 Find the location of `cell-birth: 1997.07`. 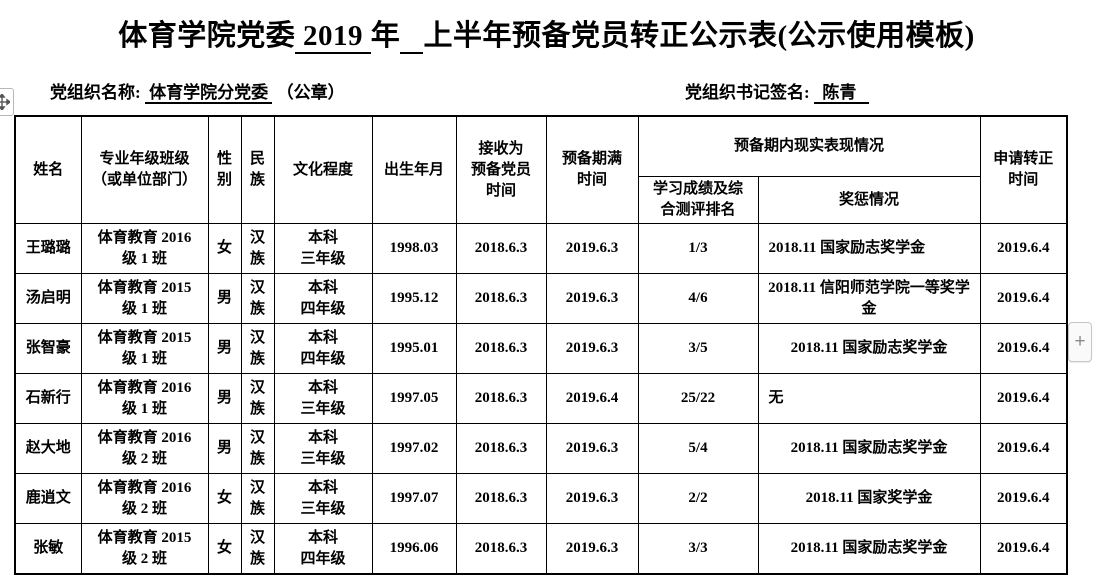

cell-birth: 1997.07 is located at coordinates (414, 498).